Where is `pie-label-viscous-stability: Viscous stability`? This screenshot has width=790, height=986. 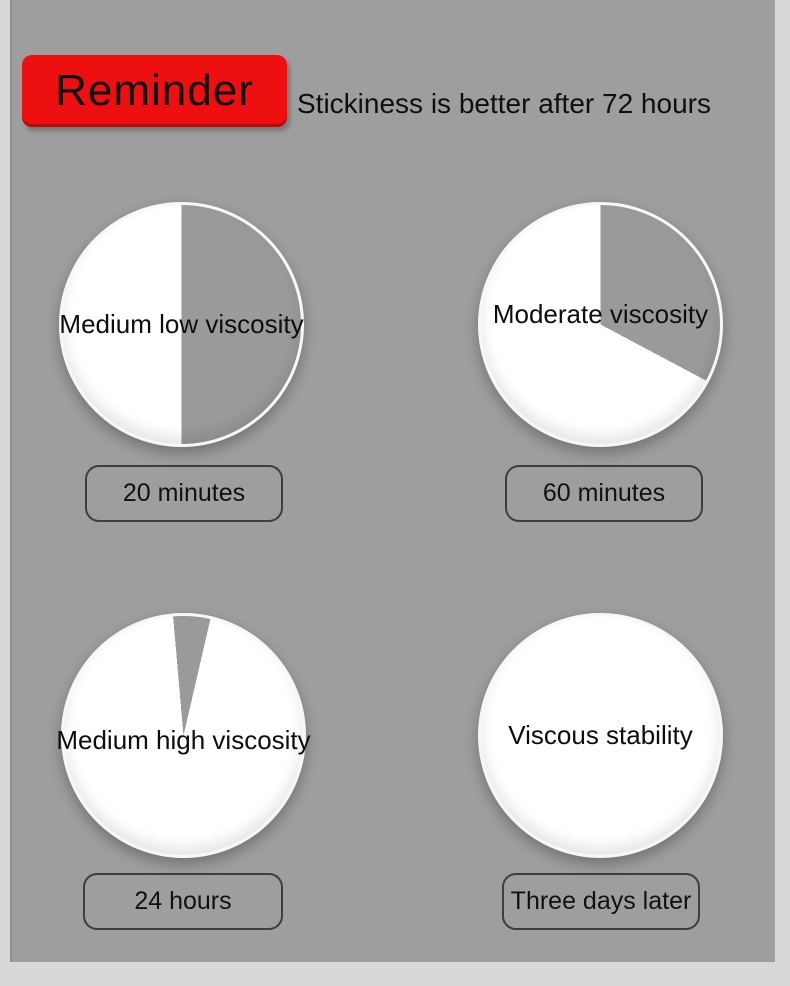 pie-label-viscous-stability: Viscous stability is located at coordinates (600, 735).